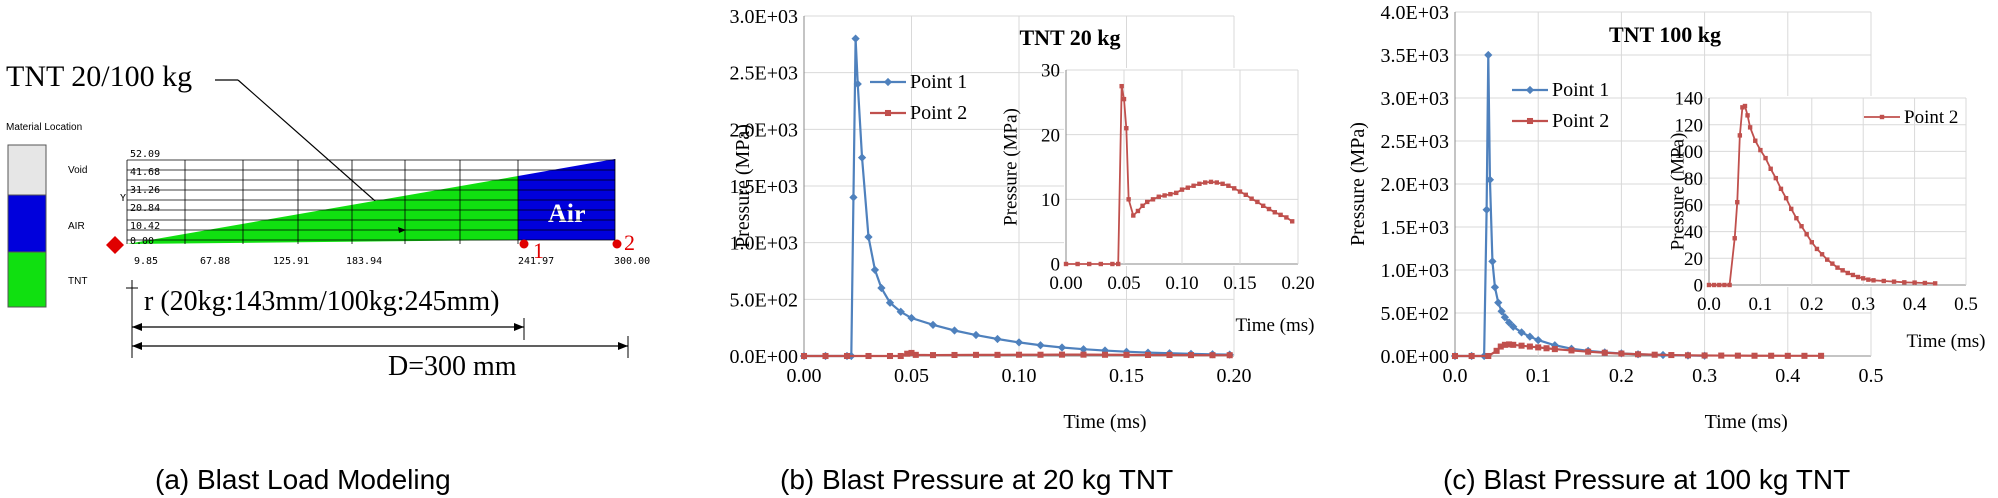 The width and height of the screenshot is (1998, 498). I want to click on y-tick-label: 5.0E+02, so click(1415, 314).